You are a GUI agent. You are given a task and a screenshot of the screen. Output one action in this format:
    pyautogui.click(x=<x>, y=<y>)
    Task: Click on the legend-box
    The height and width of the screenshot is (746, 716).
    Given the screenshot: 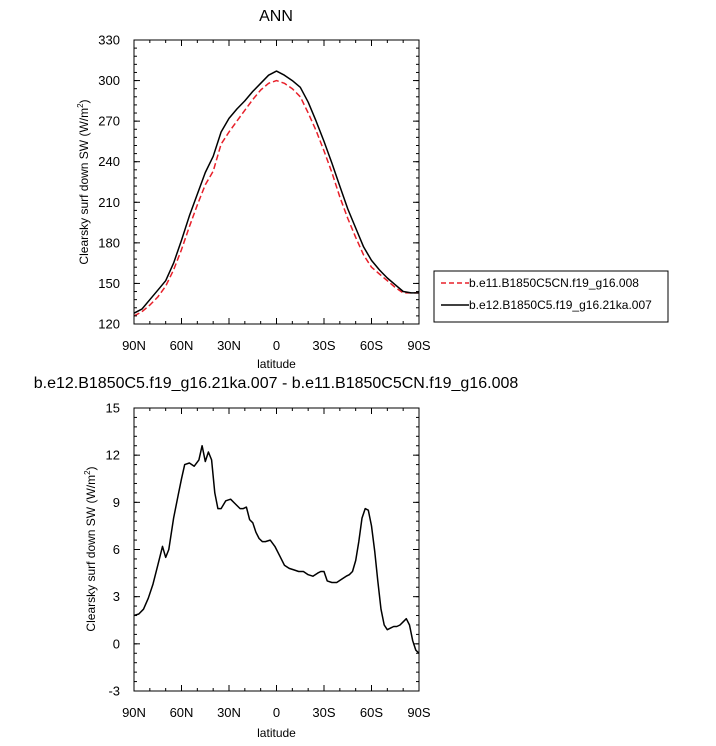 What is the action you would take?
    pyautogui.click(x=551, y=296)
    